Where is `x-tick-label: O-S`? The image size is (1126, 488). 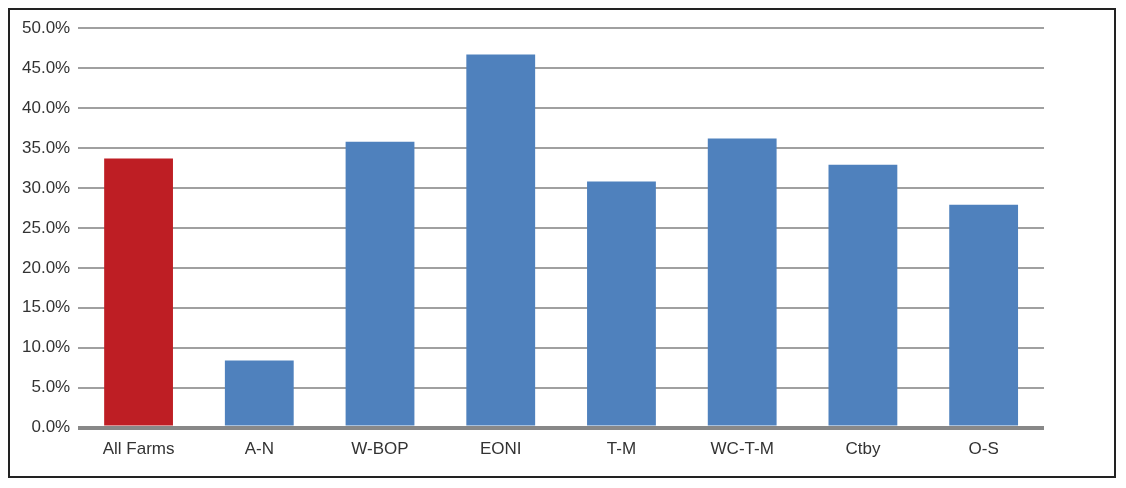
x-tick-label: O-S is located at coordinates (983, 449).